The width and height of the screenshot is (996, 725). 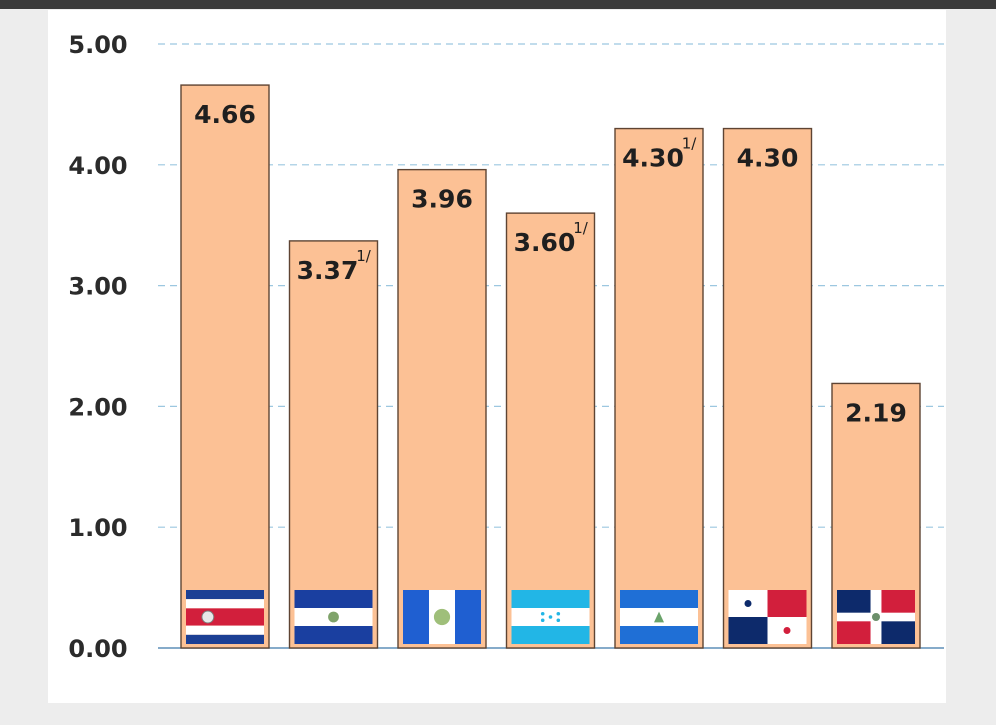 I want to click on bar-value-label: 2.19, so click(x=876, y=412).